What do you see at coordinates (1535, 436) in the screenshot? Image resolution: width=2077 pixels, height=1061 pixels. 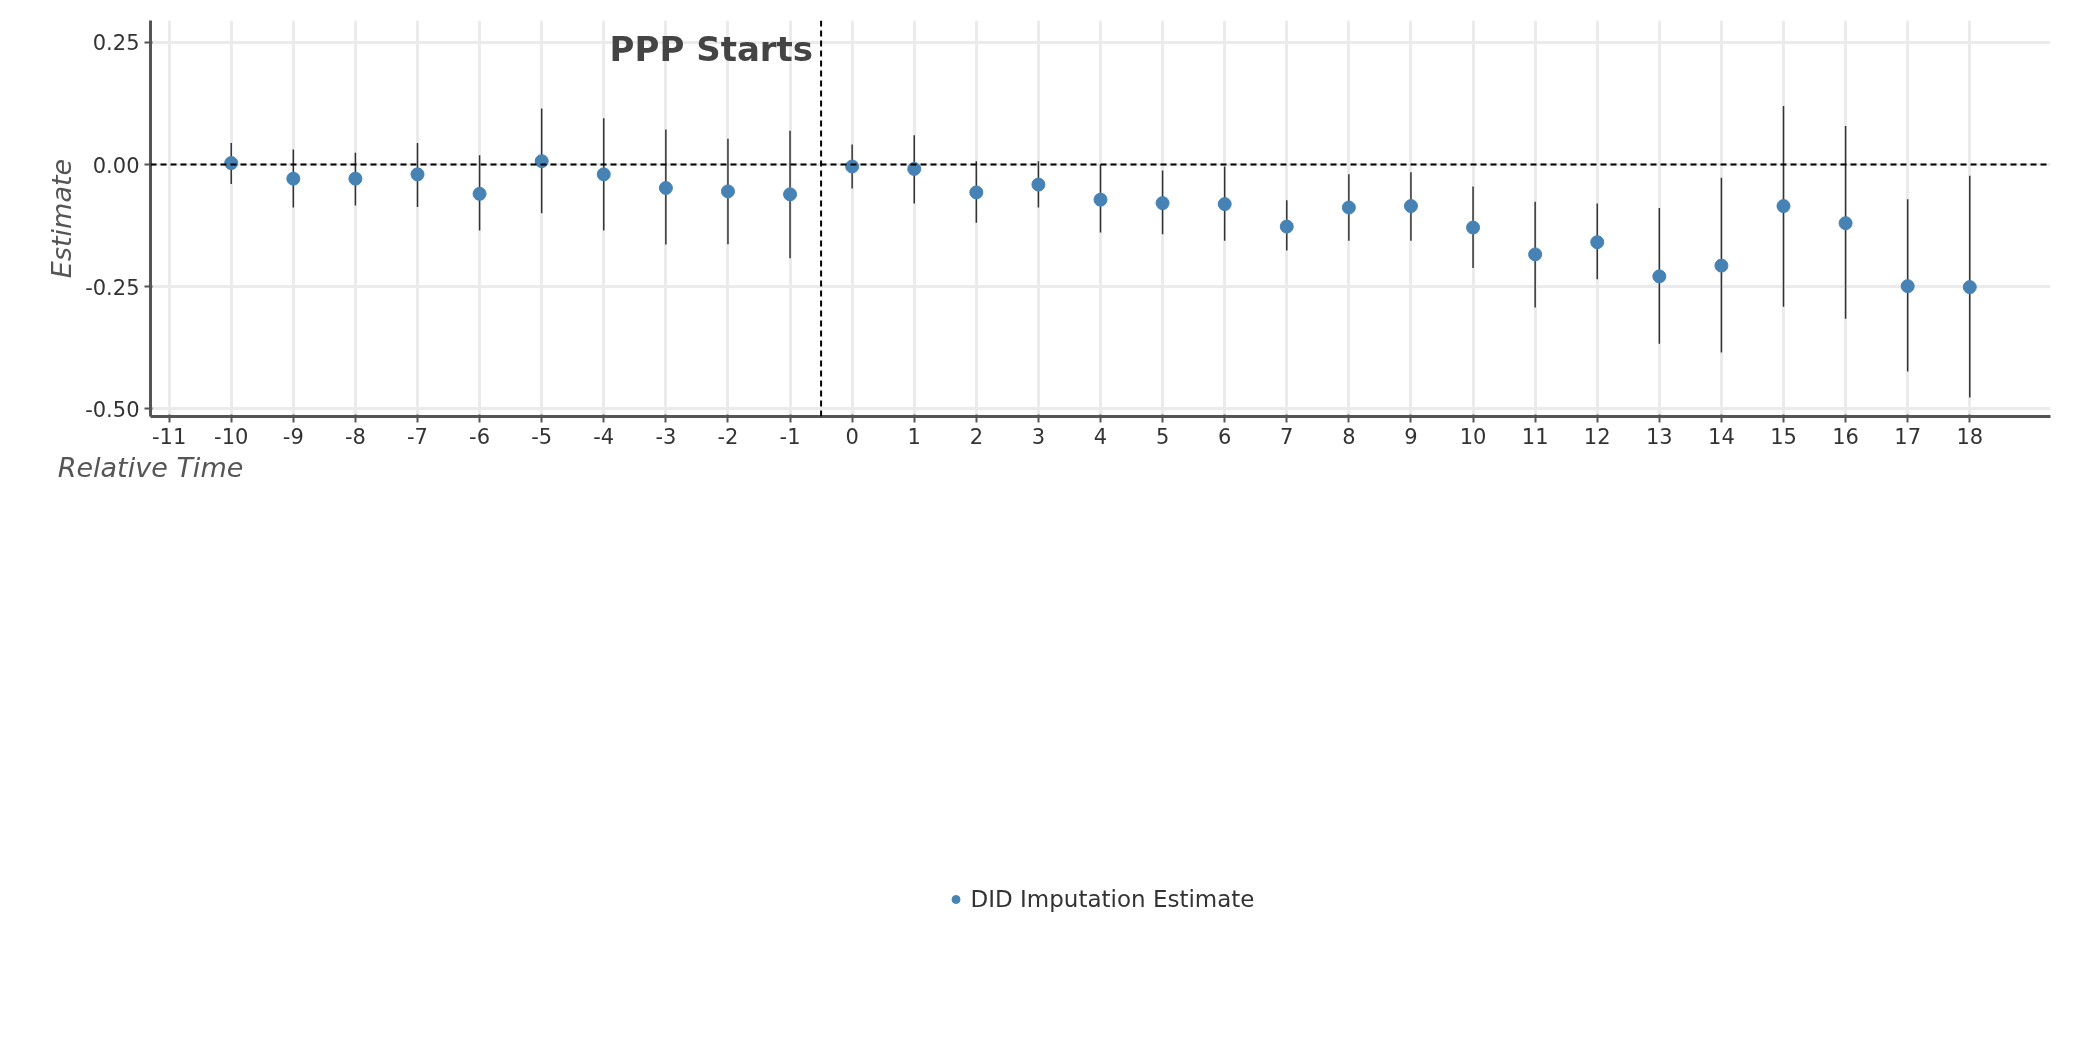 I see `x-tick-label: 11` at bounding box center [1535, 436].